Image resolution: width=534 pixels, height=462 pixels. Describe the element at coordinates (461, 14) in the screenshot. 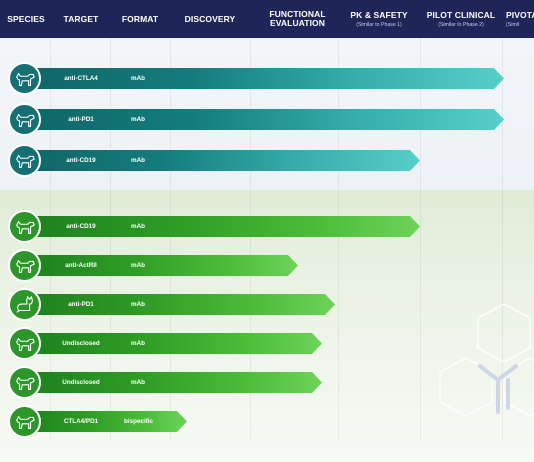

I see `header-pilot-clinical-label: PILOT CLINICAL` at that location.